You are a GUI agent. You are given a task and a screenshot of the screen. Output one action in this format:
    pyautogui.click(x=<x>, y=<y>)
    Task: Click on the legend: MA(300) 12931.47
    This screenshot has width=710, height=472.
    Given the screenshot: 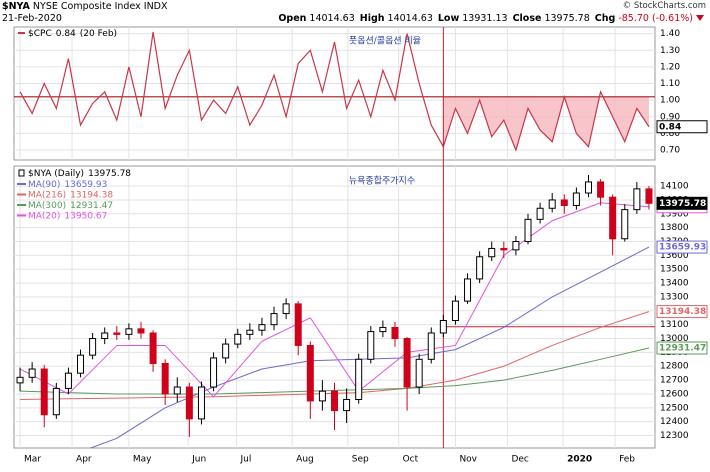 What is the action you would take?
    pyautogui.click(x=70, y=206)
    